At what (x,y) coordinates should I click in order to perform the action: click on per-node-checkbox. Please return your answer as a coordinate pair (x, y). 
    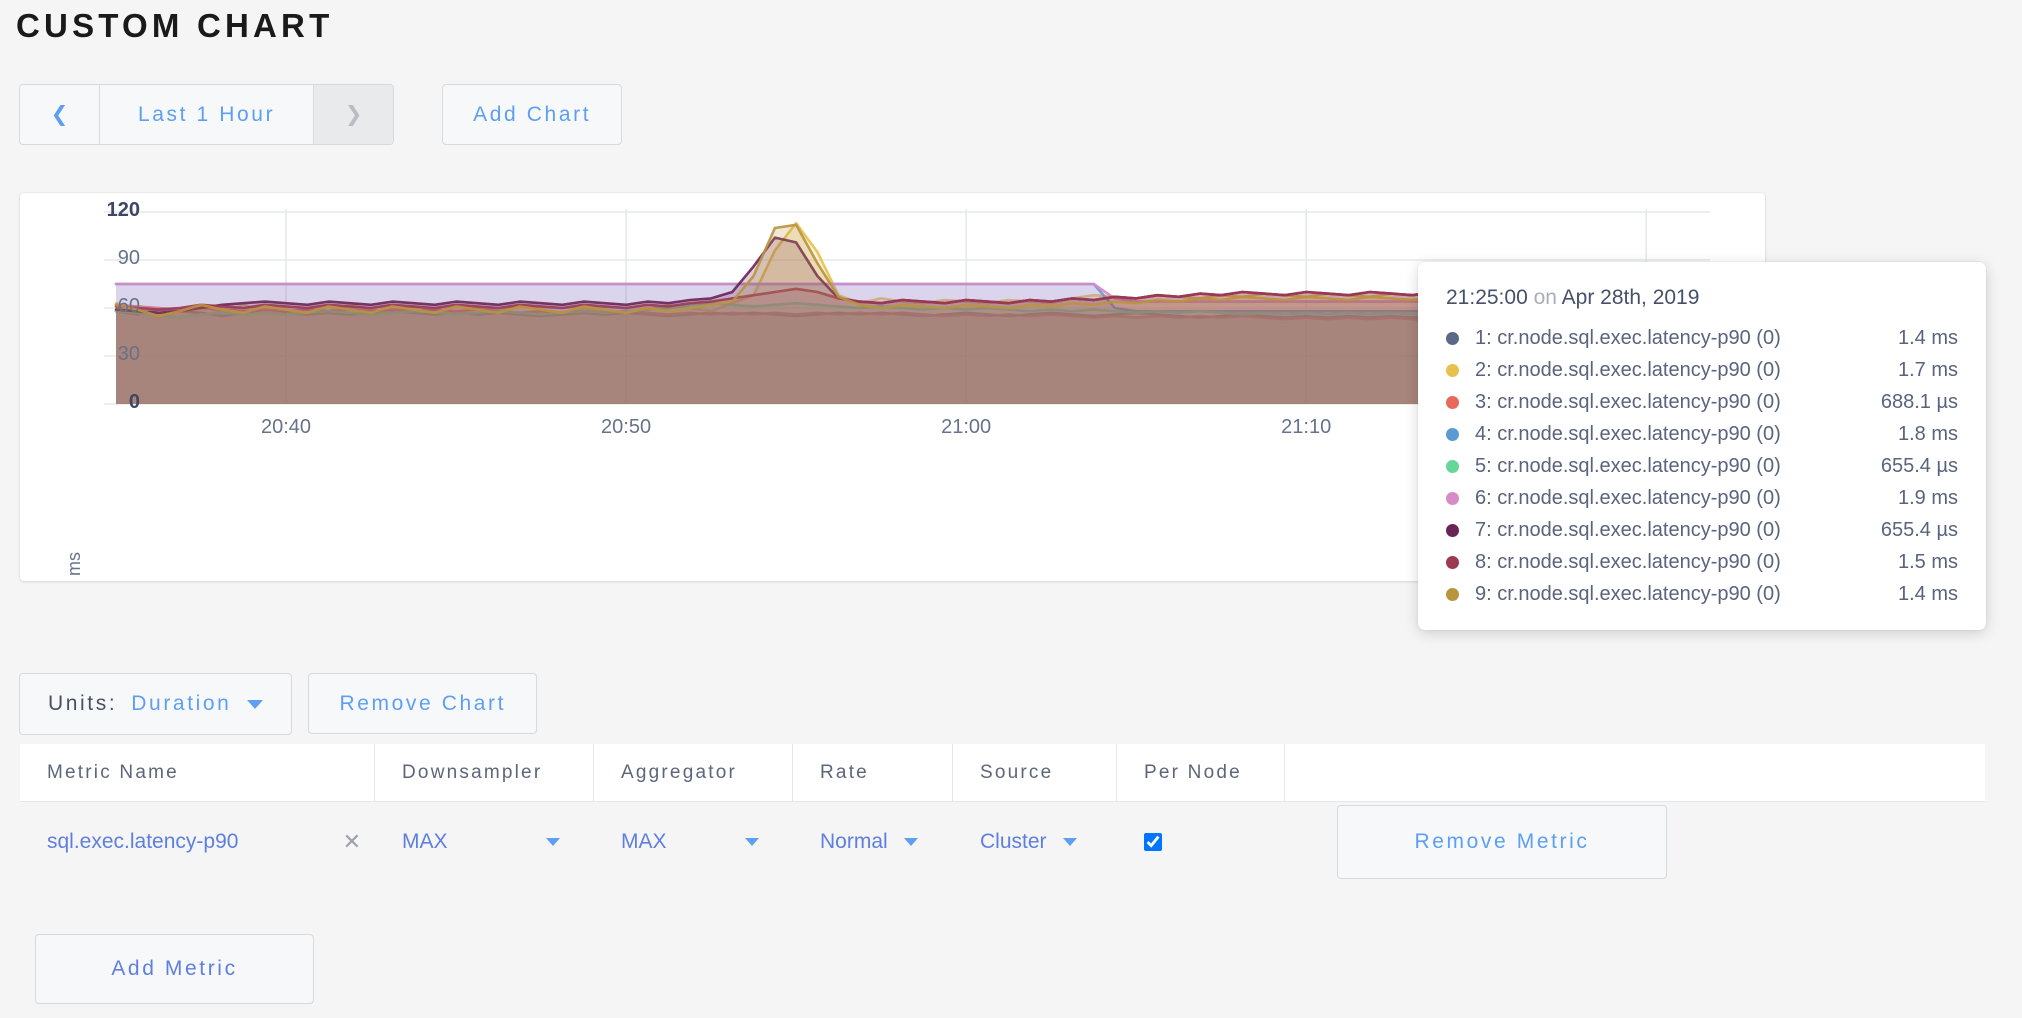
    Looking at the image, I should click on (1153, 842).